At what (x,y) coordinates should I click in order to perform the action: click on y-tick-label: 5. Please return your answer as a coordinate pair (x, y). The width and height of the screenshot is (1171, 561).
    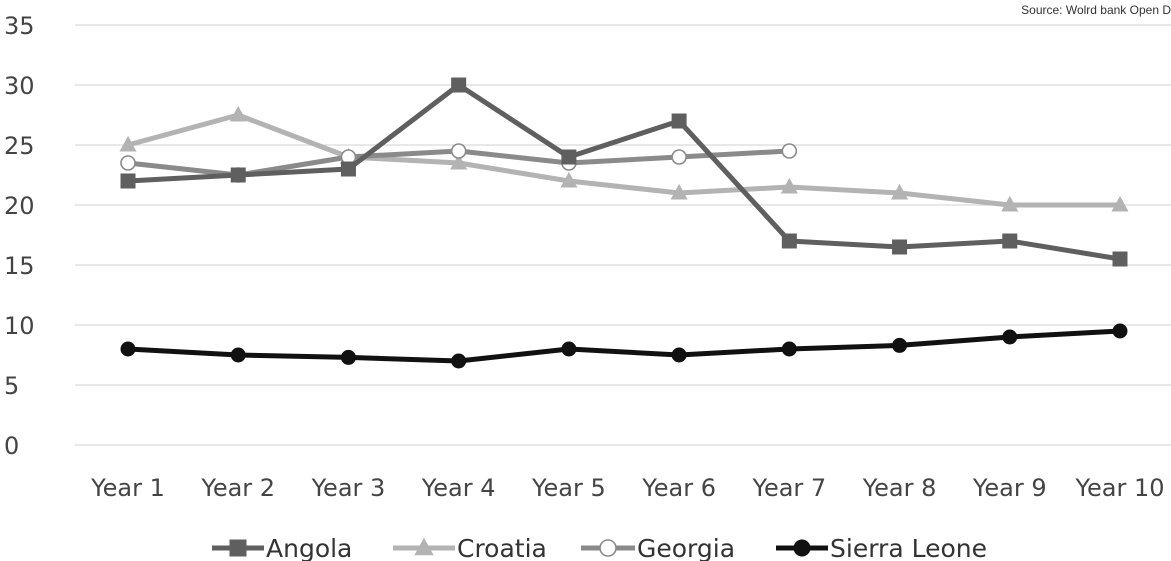
    Looking at the image, I should click on (11, 386).